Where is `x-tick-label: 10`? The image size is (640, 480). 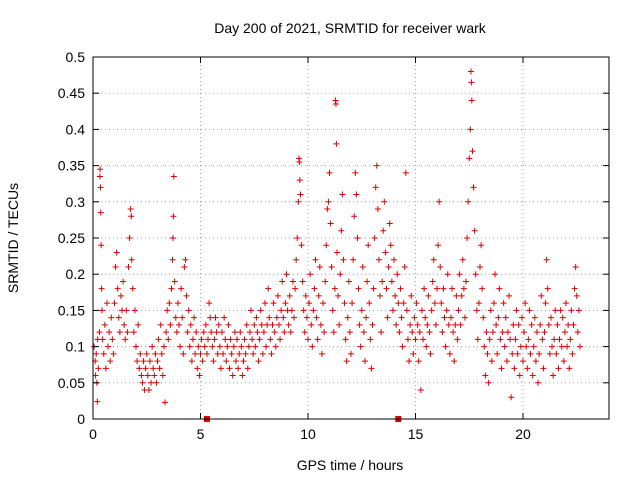
x-tick-label: 10 is located at coordinates (308, 434).